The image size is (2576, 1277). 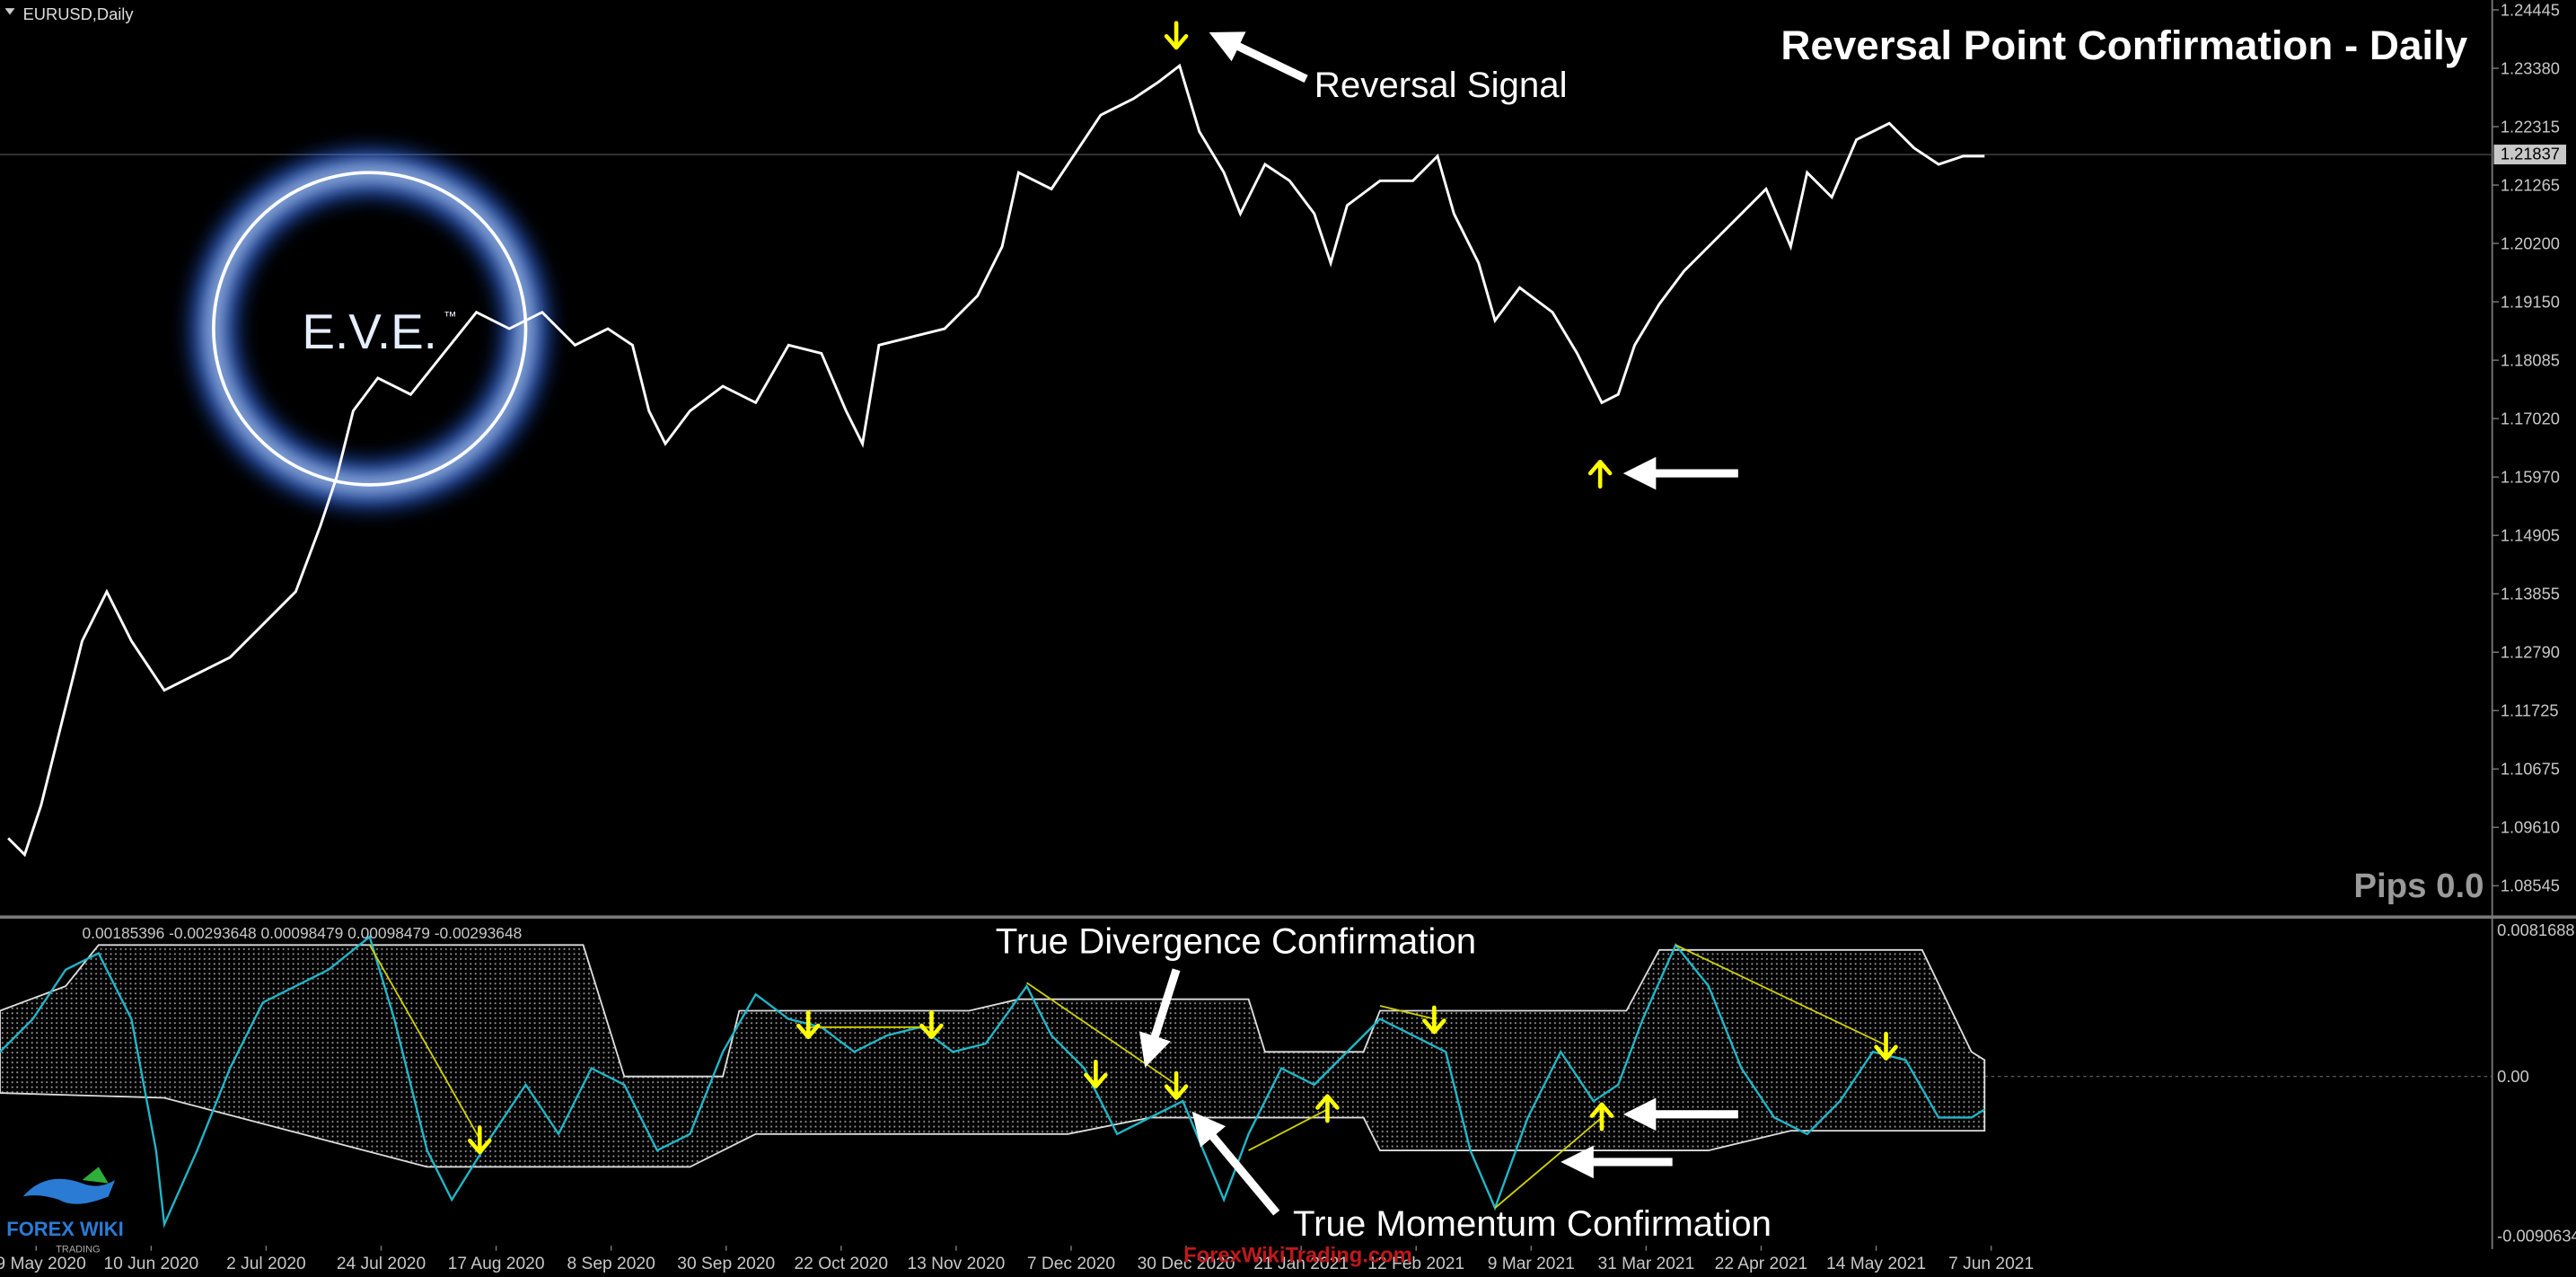 I want to click on date-label: 31 Mar 2021, so click(x=1645, y=1264).